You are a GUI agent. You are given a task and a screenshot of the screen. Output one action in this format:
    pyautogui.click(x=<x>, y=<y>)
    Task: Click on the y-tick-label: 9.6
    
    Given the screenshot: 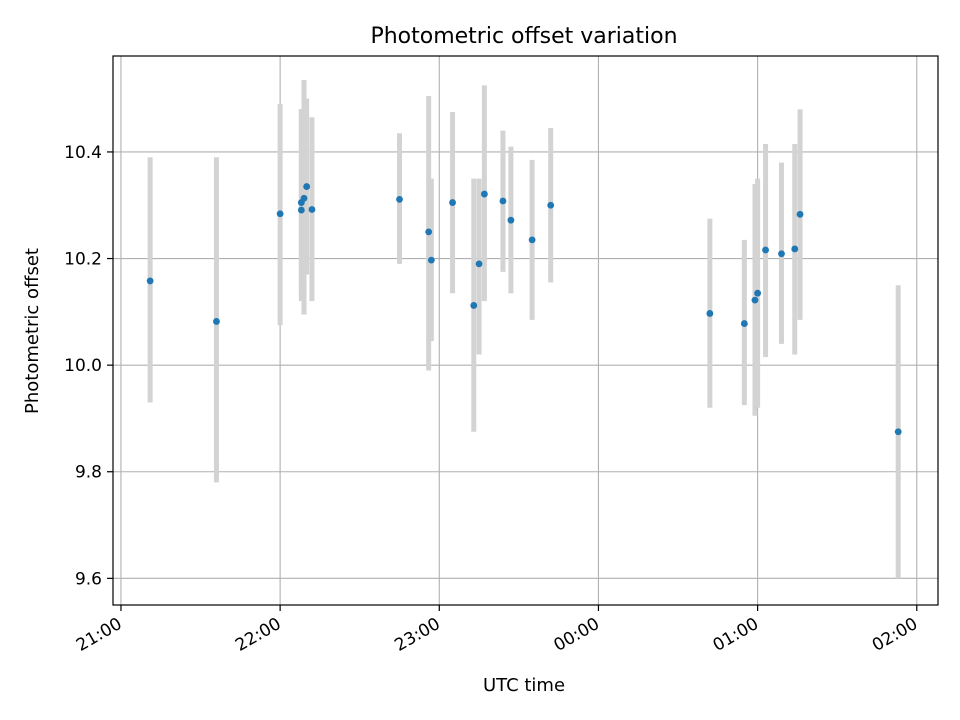 What is the action you would take?
    pyautogui.click(x=88, y=579)
    